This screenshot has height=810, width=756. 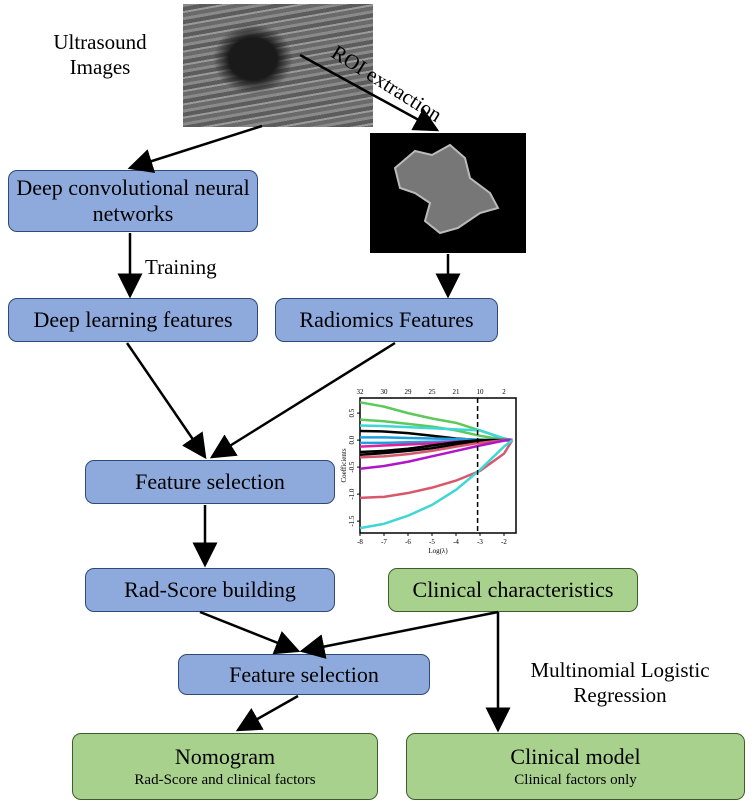 I want to click on deep-learning-features-box: Deep learning features, so click(x=133, y=320).